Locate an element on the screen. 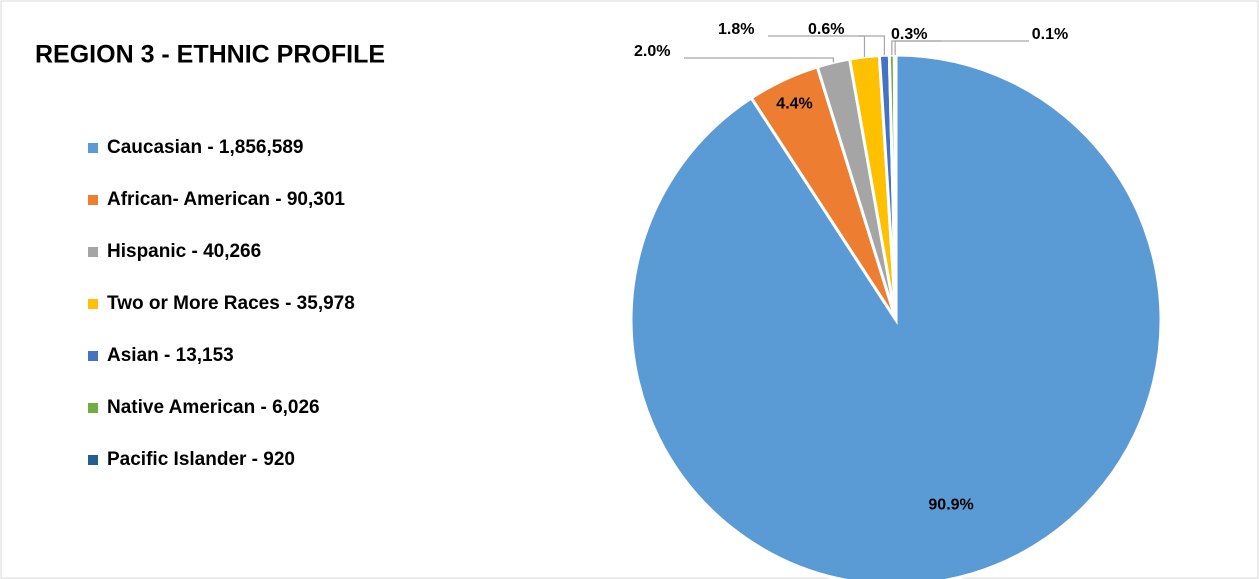  legend-label: Native American - 6,026 is located at coordinates (213, 407).